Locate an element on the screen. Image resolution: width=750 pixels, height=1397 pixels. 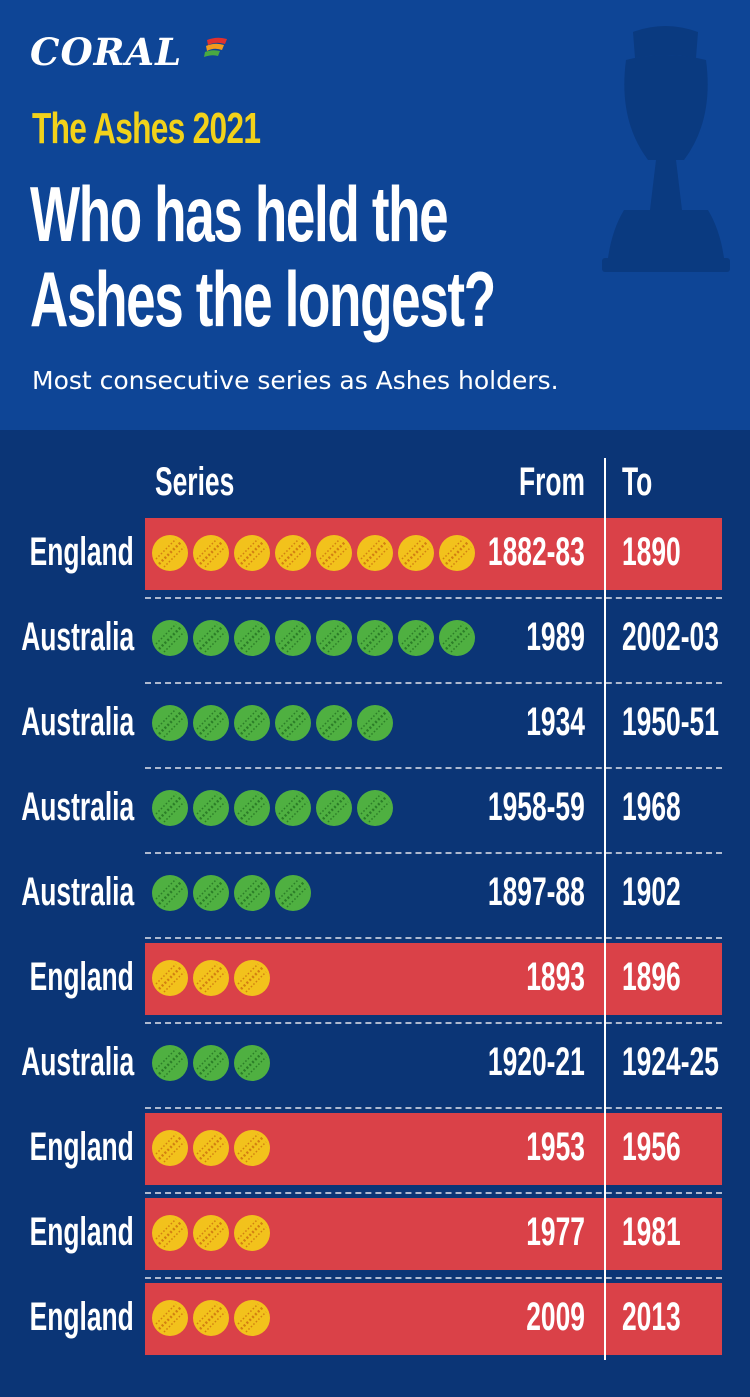
table-row: Australia 1989 2002-03 is located at coordinates (375, 641).